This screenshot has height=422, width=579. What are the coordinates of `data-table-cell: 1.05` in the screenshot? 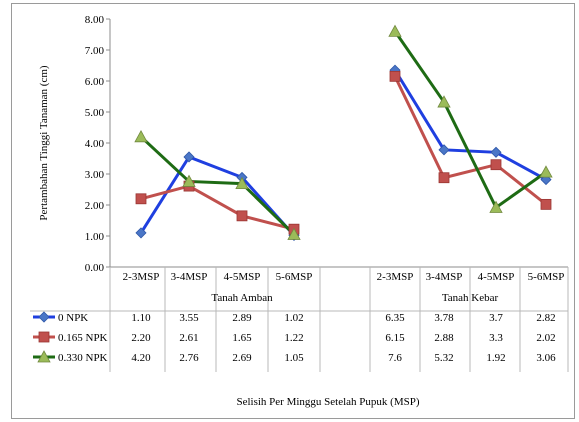 It's located at (294, 358).